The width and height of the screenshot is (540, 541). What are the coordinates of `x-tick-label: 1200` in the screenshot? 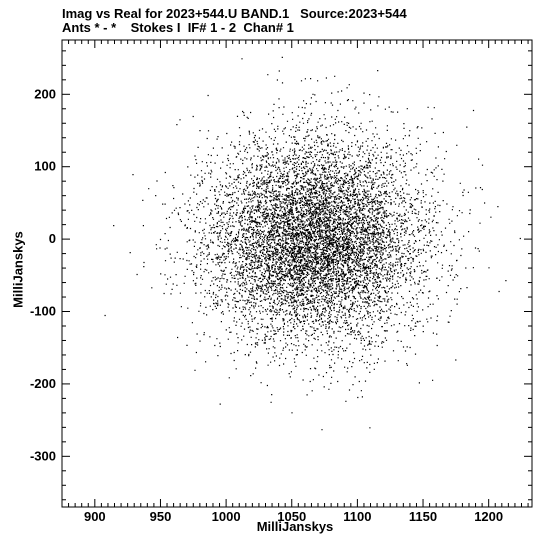 It's located at (488, 516).